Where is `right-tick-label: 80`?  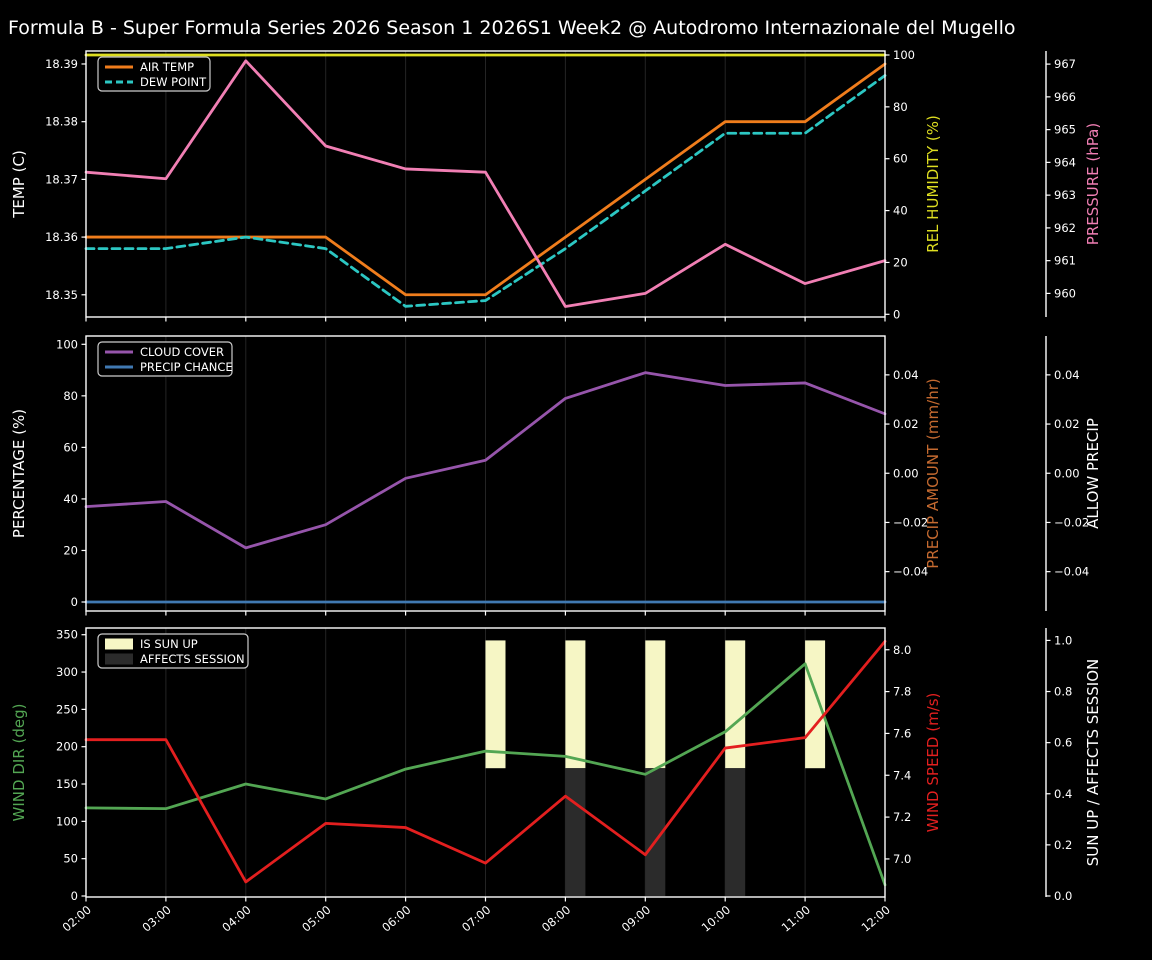
right-tick-label: 80 is located at coordinates (900, 107).